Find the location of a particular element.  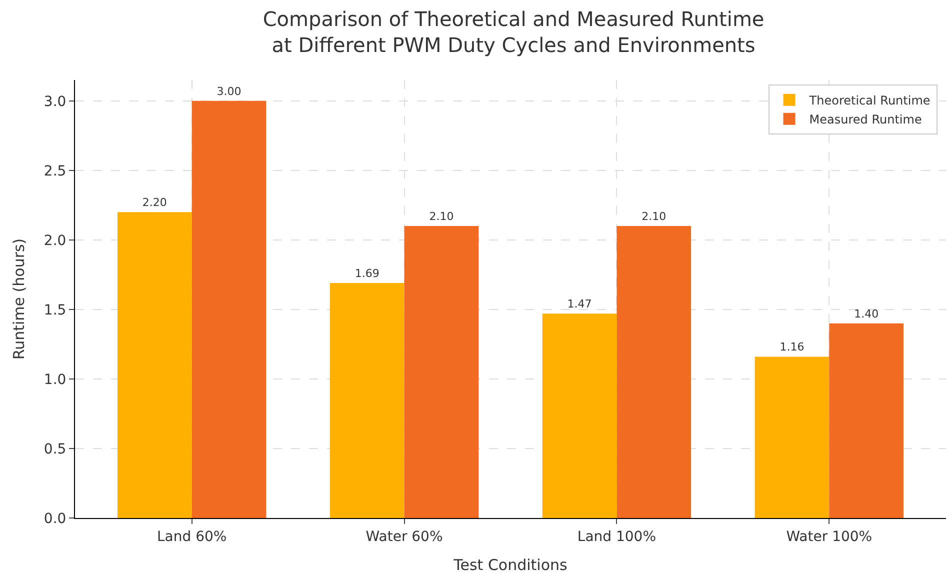

data-label: 1.69 is located at coordinates (367, 273).